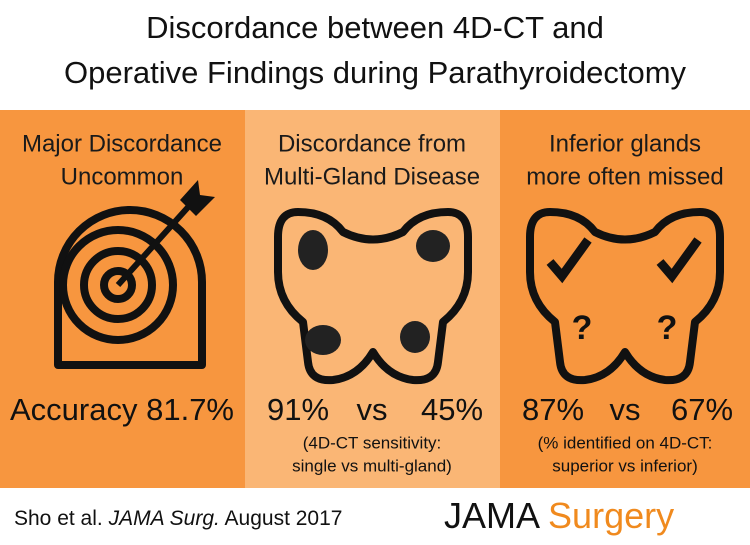  What do you see at coordinates (122, 176) in the screenshot?
I see `panel-title: Uncommon` at bounding box center [122, 176].